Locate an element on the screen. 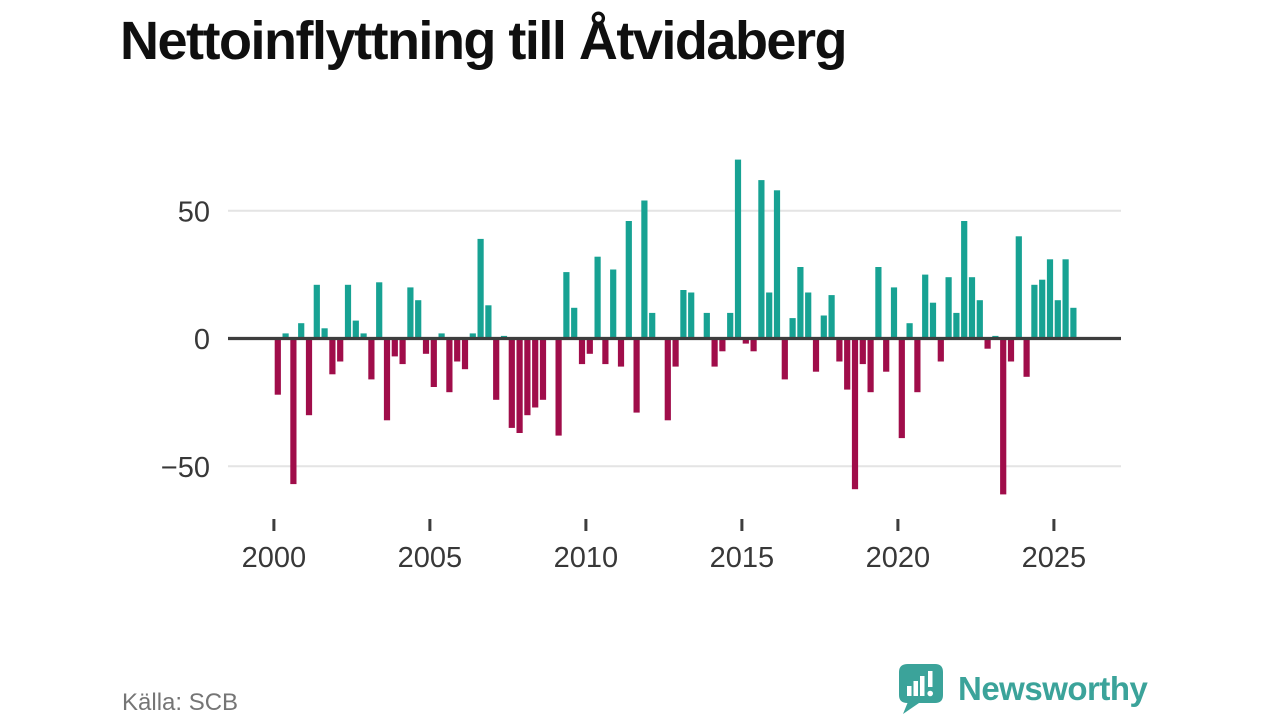 The height and width of the screenshot is (720, 1280). x-tick-label: 2000 is located at coordinates (274, 558).